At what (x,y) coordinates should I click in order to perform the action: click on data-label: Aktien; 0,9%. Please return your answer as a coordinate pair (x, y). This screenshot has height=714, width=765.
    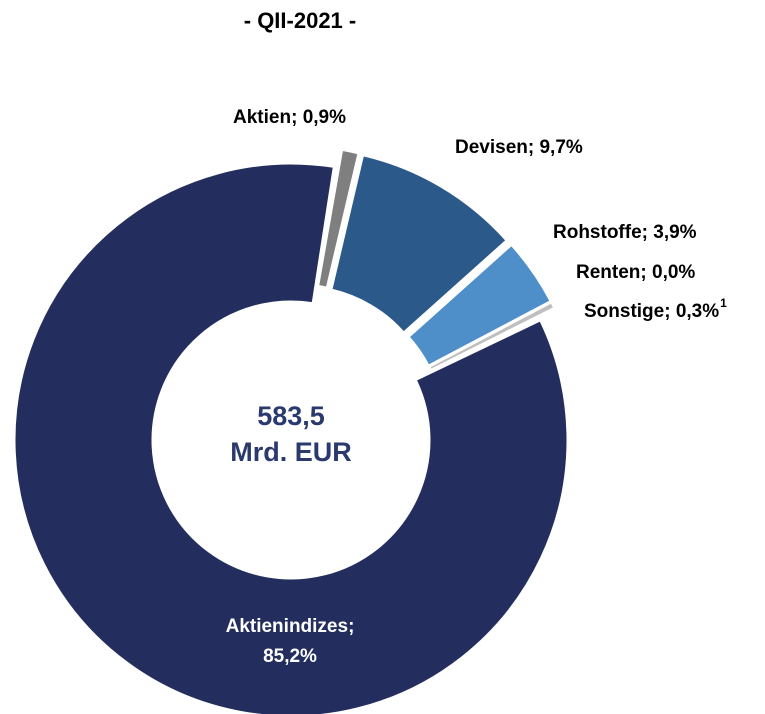
    Looking at the image, I should click on (289, 117).